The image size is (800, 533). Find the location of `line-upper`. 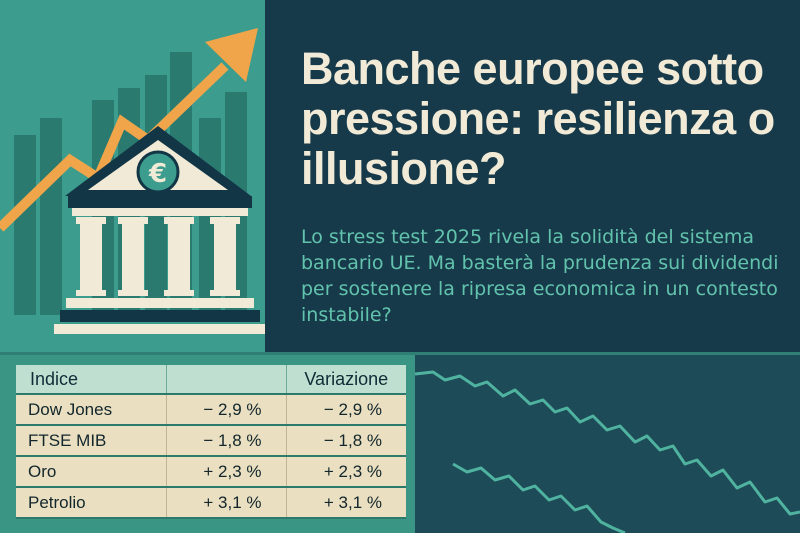

line-upper is located at coordinates (607, 443).